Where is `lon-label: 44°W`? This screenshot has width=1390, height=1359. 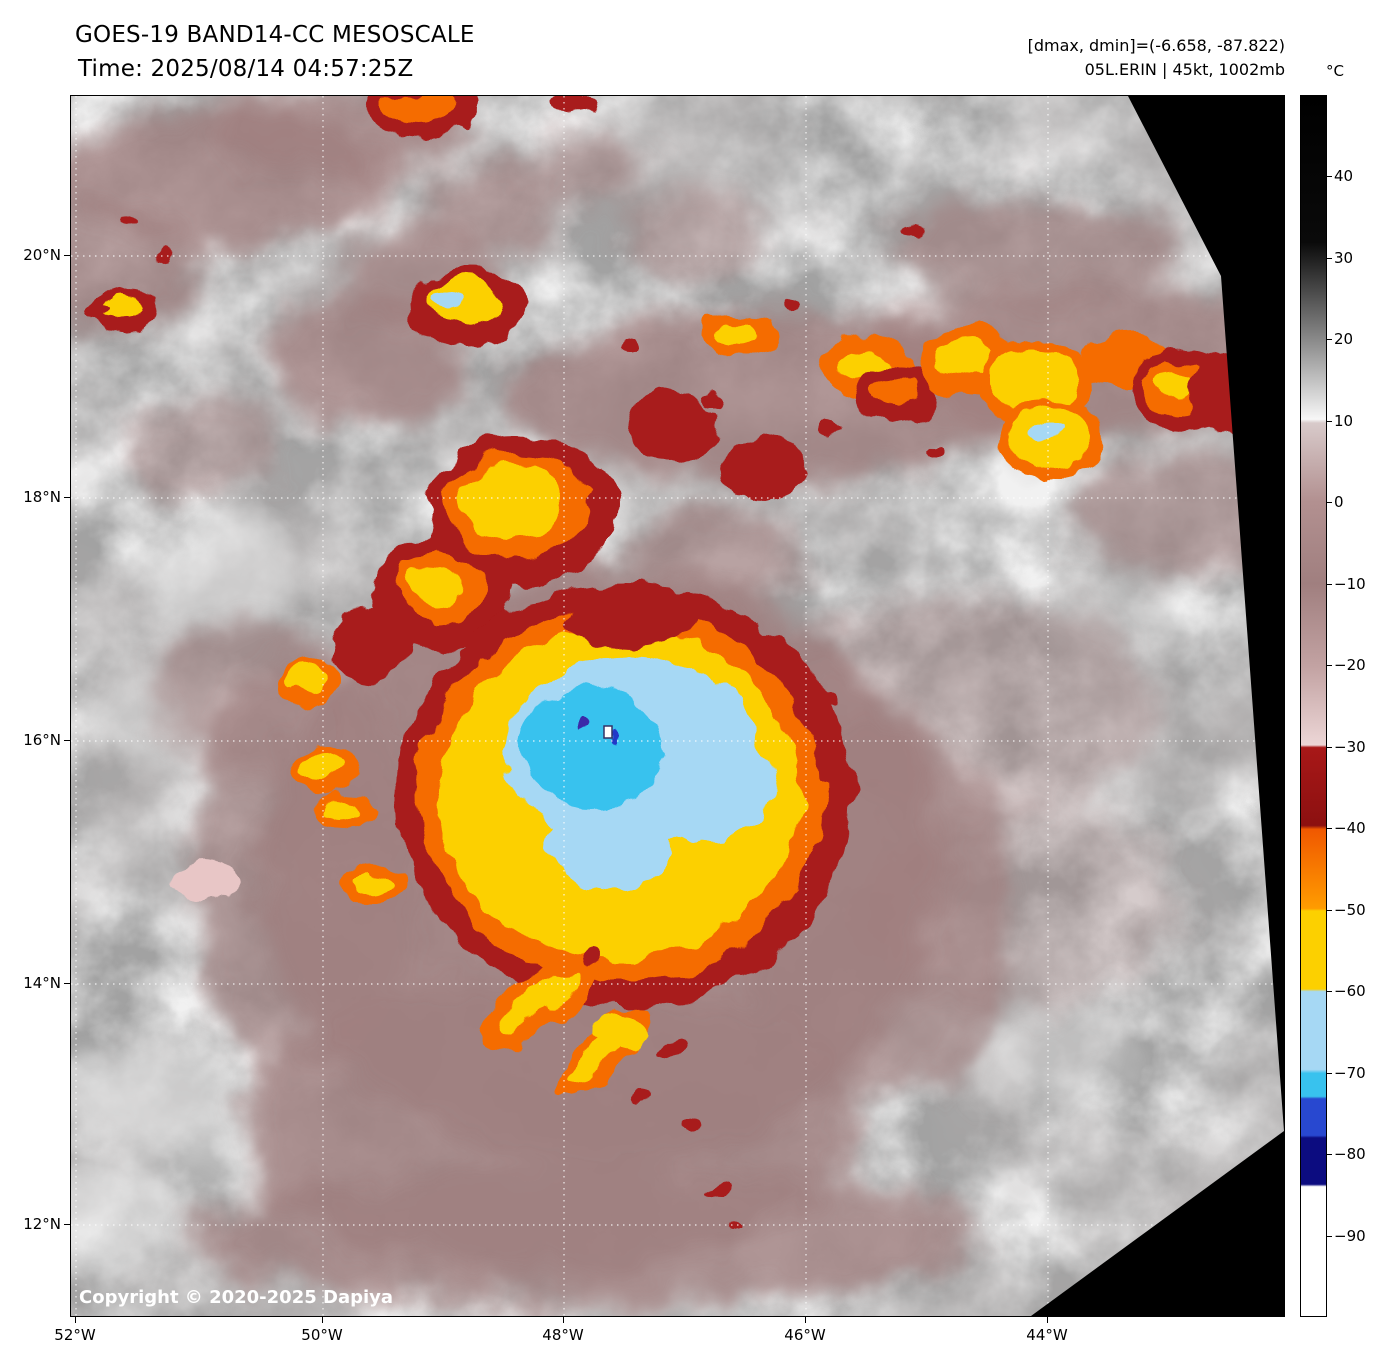
lon-label: 44°W is located at coordinates (1047, 1335).